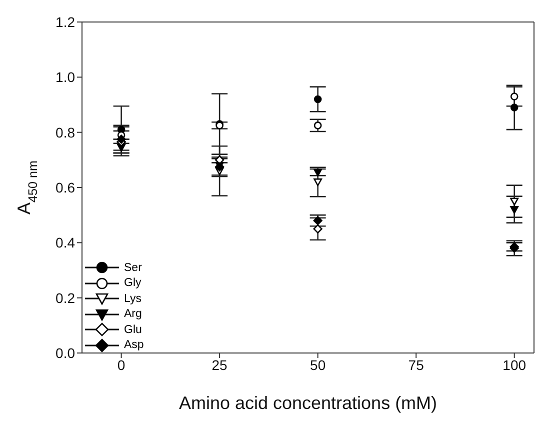 The width and height of the screenshot is (545, 423). I want to click on y-tick-label: 0.6, so click(66, 187).